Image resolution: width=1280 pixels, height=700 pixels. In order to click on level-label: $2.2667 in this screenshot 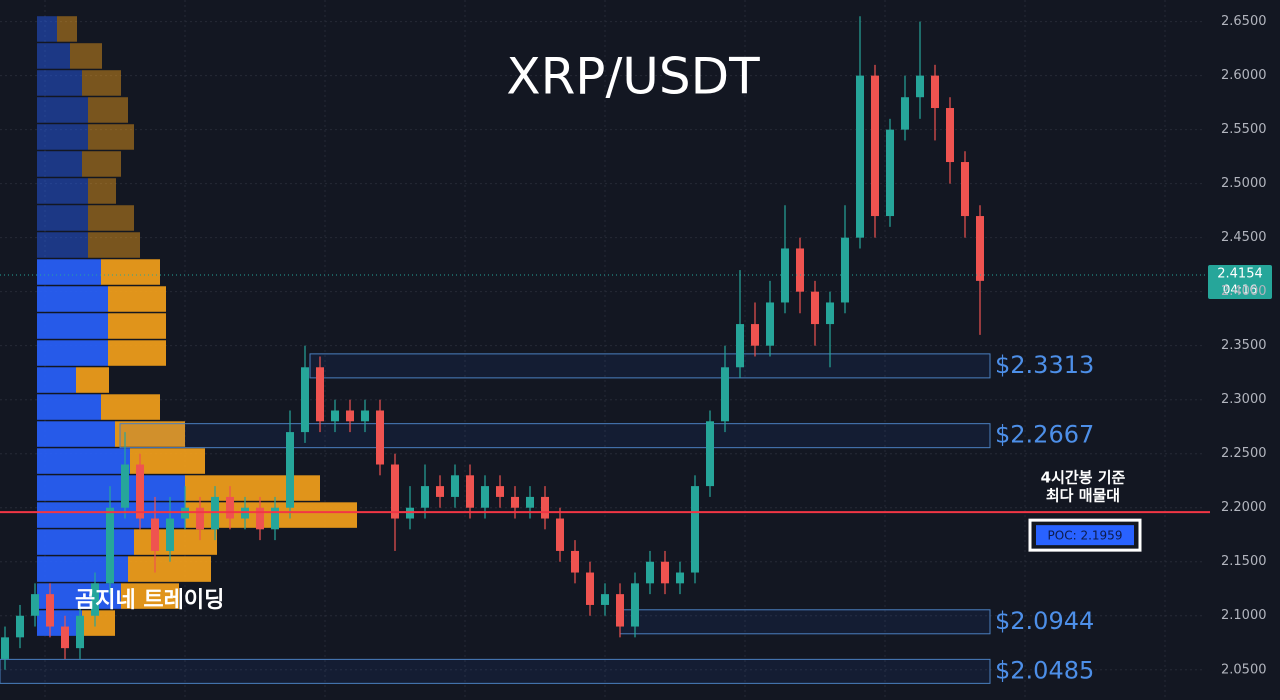, I will do `click(1044, 435)`.